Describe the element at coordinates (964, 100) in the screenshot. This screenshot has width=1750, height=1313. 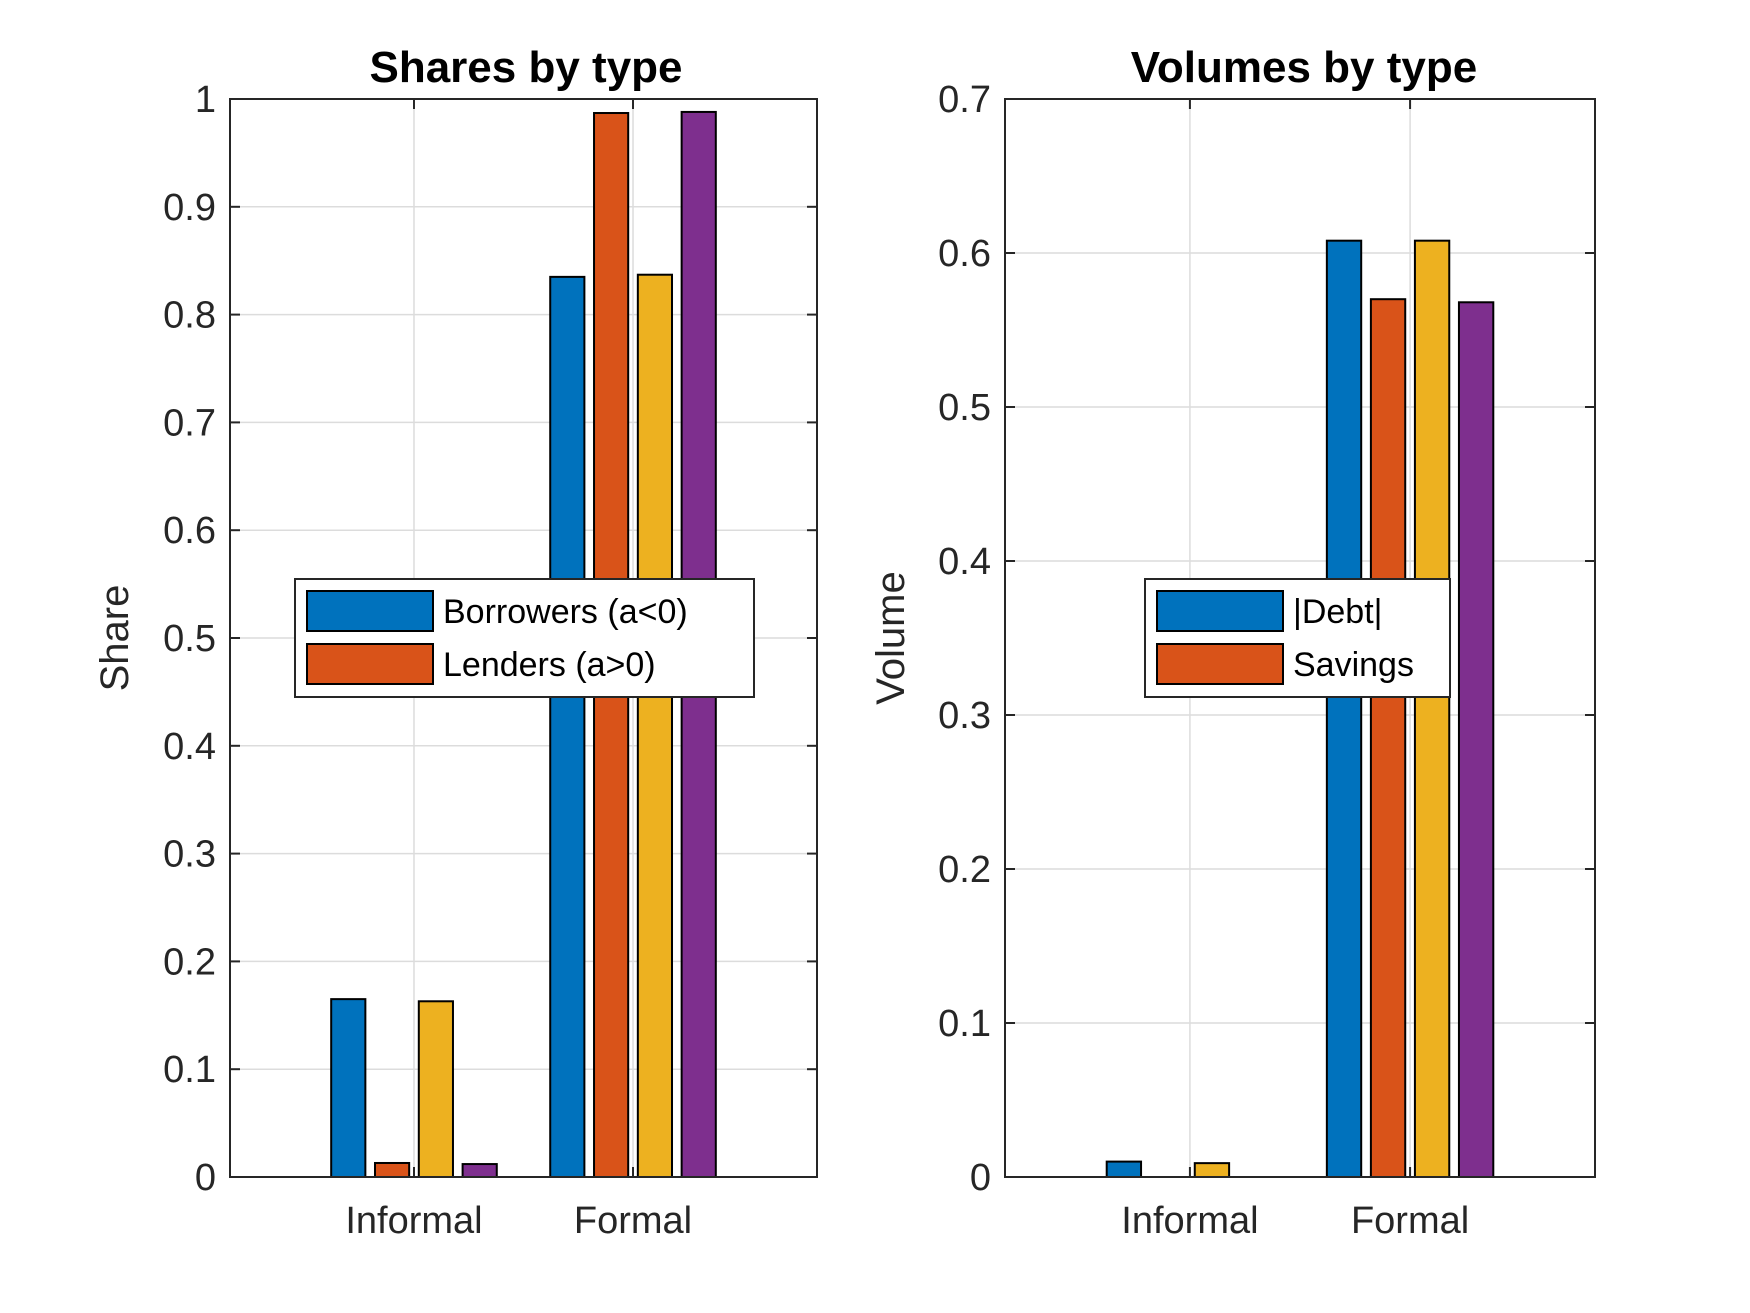
I see `volumes-y-tick-label: 0.7` at that location.